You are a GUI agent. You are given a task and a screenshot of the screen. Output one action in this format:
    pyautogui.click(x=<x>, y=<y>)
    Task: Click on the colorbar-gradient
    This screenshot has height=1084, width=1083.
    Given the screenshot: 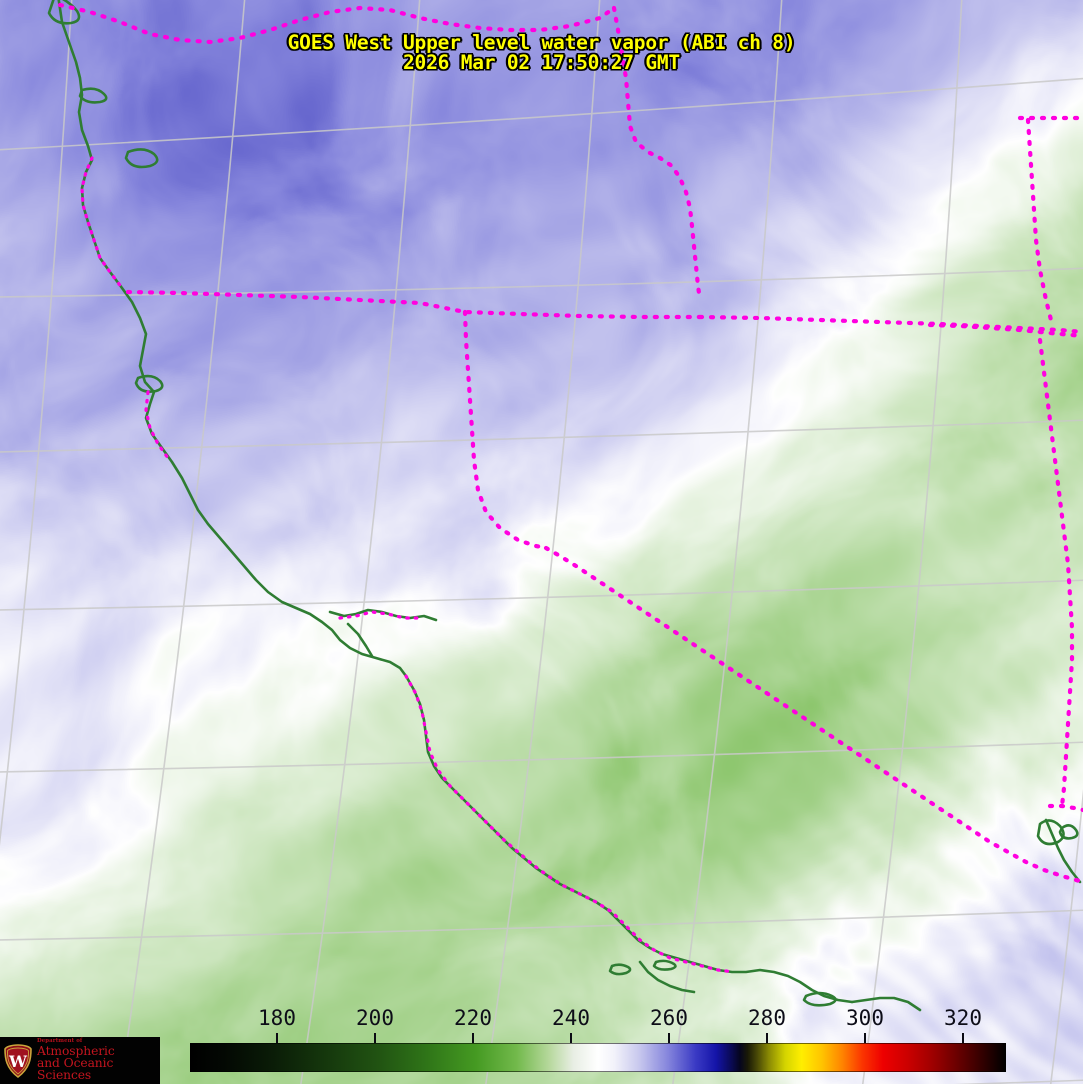 What is the action you would take?
    pyautogui.click(x=598, y=1057)
    